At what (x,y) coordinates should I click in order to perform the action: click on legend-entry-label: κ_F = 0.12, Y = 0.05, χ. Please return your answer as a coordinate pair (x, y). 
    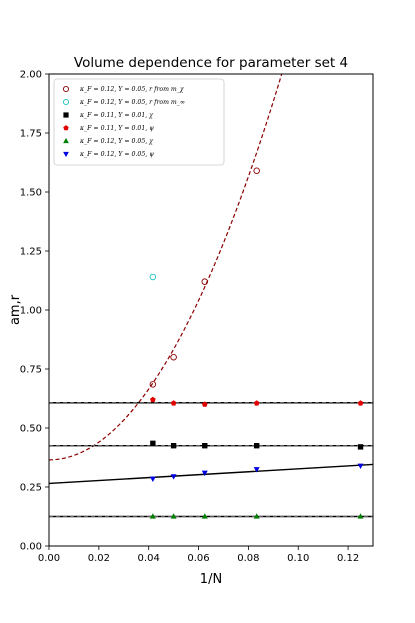
    Looking at the image, I should click on (116, 141).